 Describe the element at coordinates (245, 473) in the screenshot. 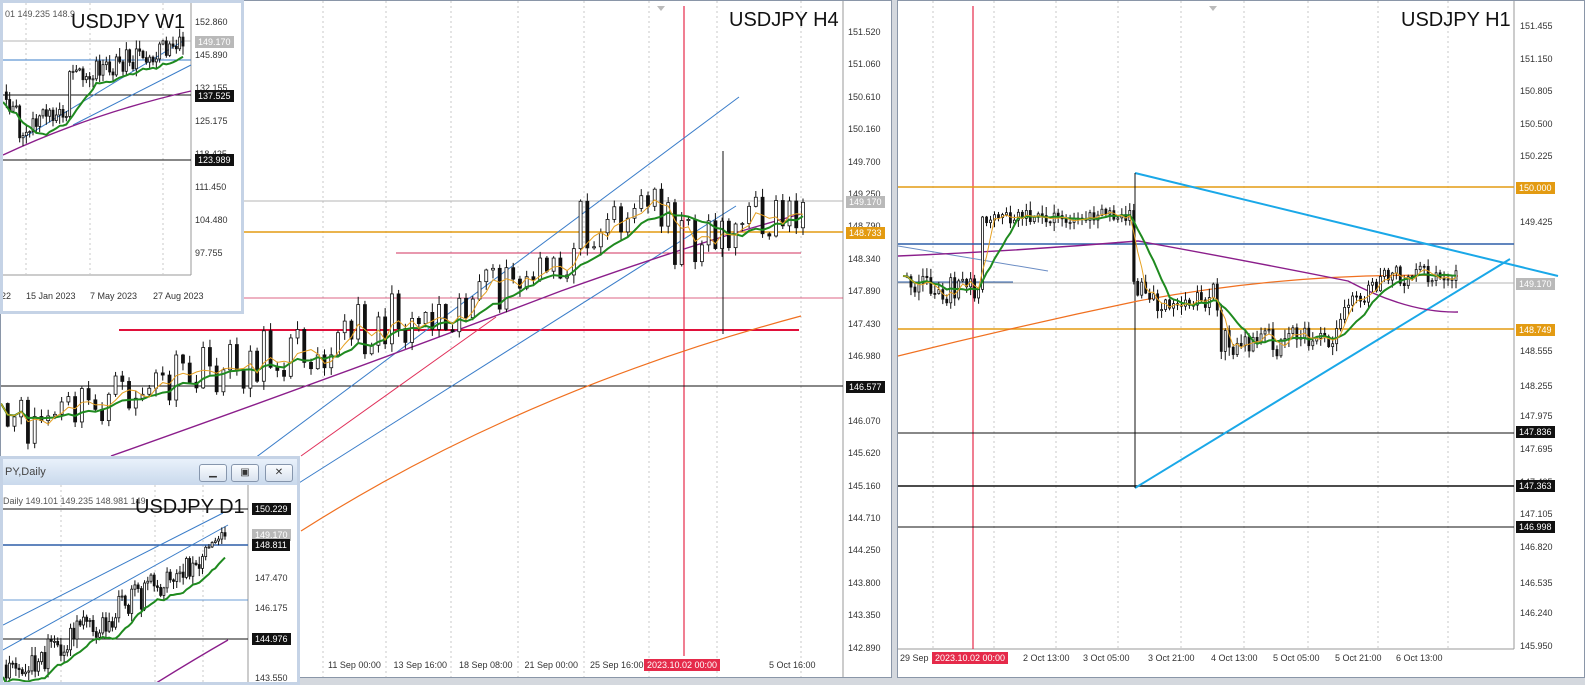

I see `restore-button: ▣` at that location.